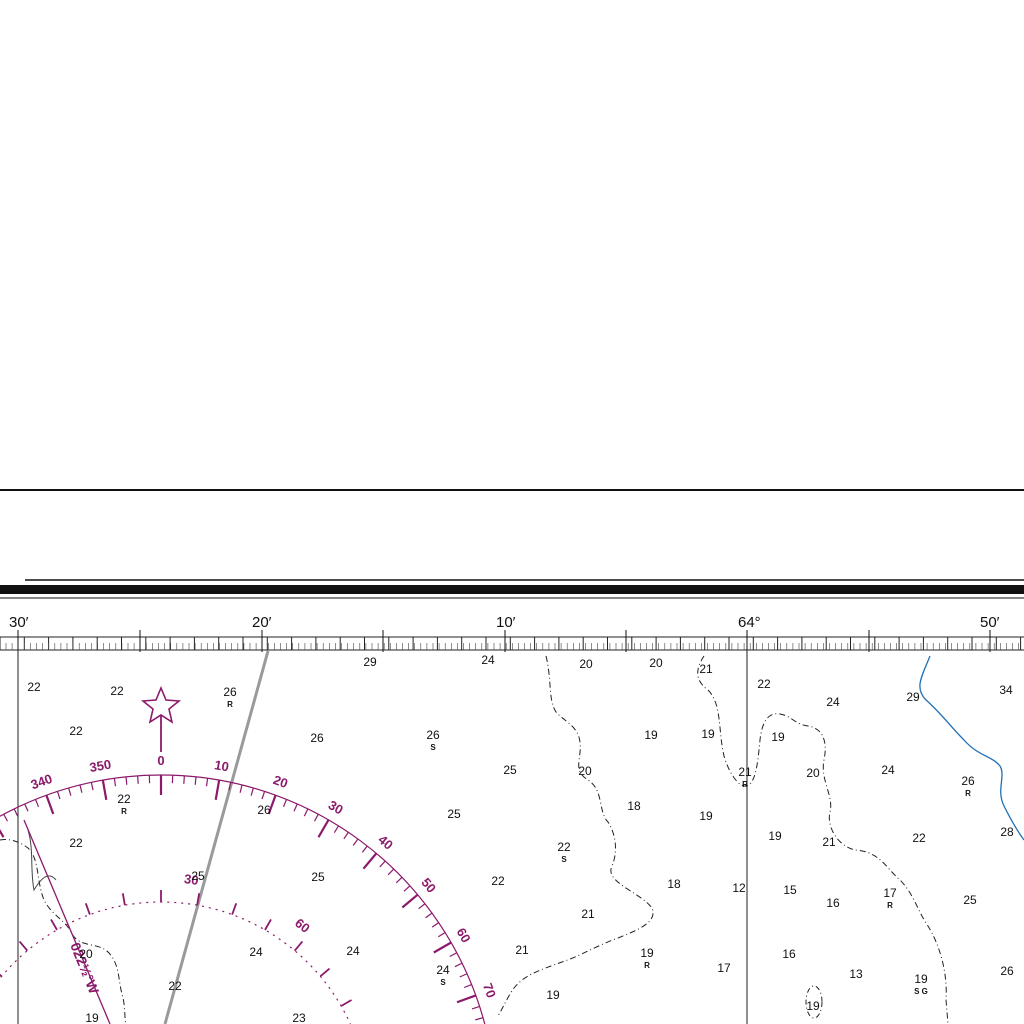 This screenshot has height=1024, width=1024. What do you see at coordinates (19, 622) in the screenshot?
I see `longitude-label-30: 30′` at bounding box center [19, 622].